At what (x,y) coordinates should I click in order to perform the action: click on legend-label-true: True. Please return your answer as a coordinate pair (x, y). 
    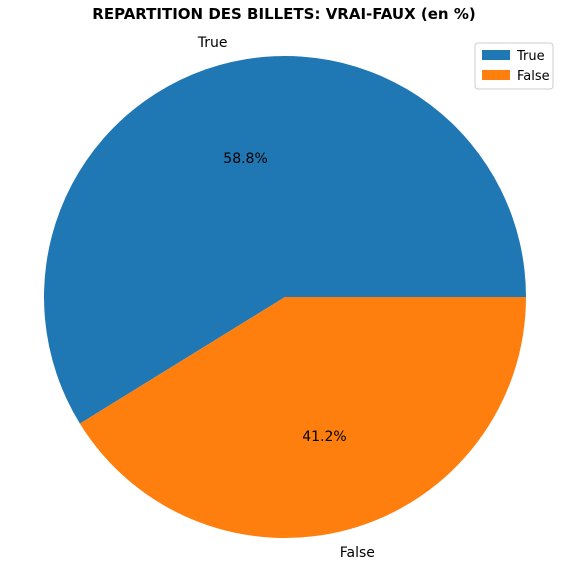
    Looking at the image, I should click on (530, 56).